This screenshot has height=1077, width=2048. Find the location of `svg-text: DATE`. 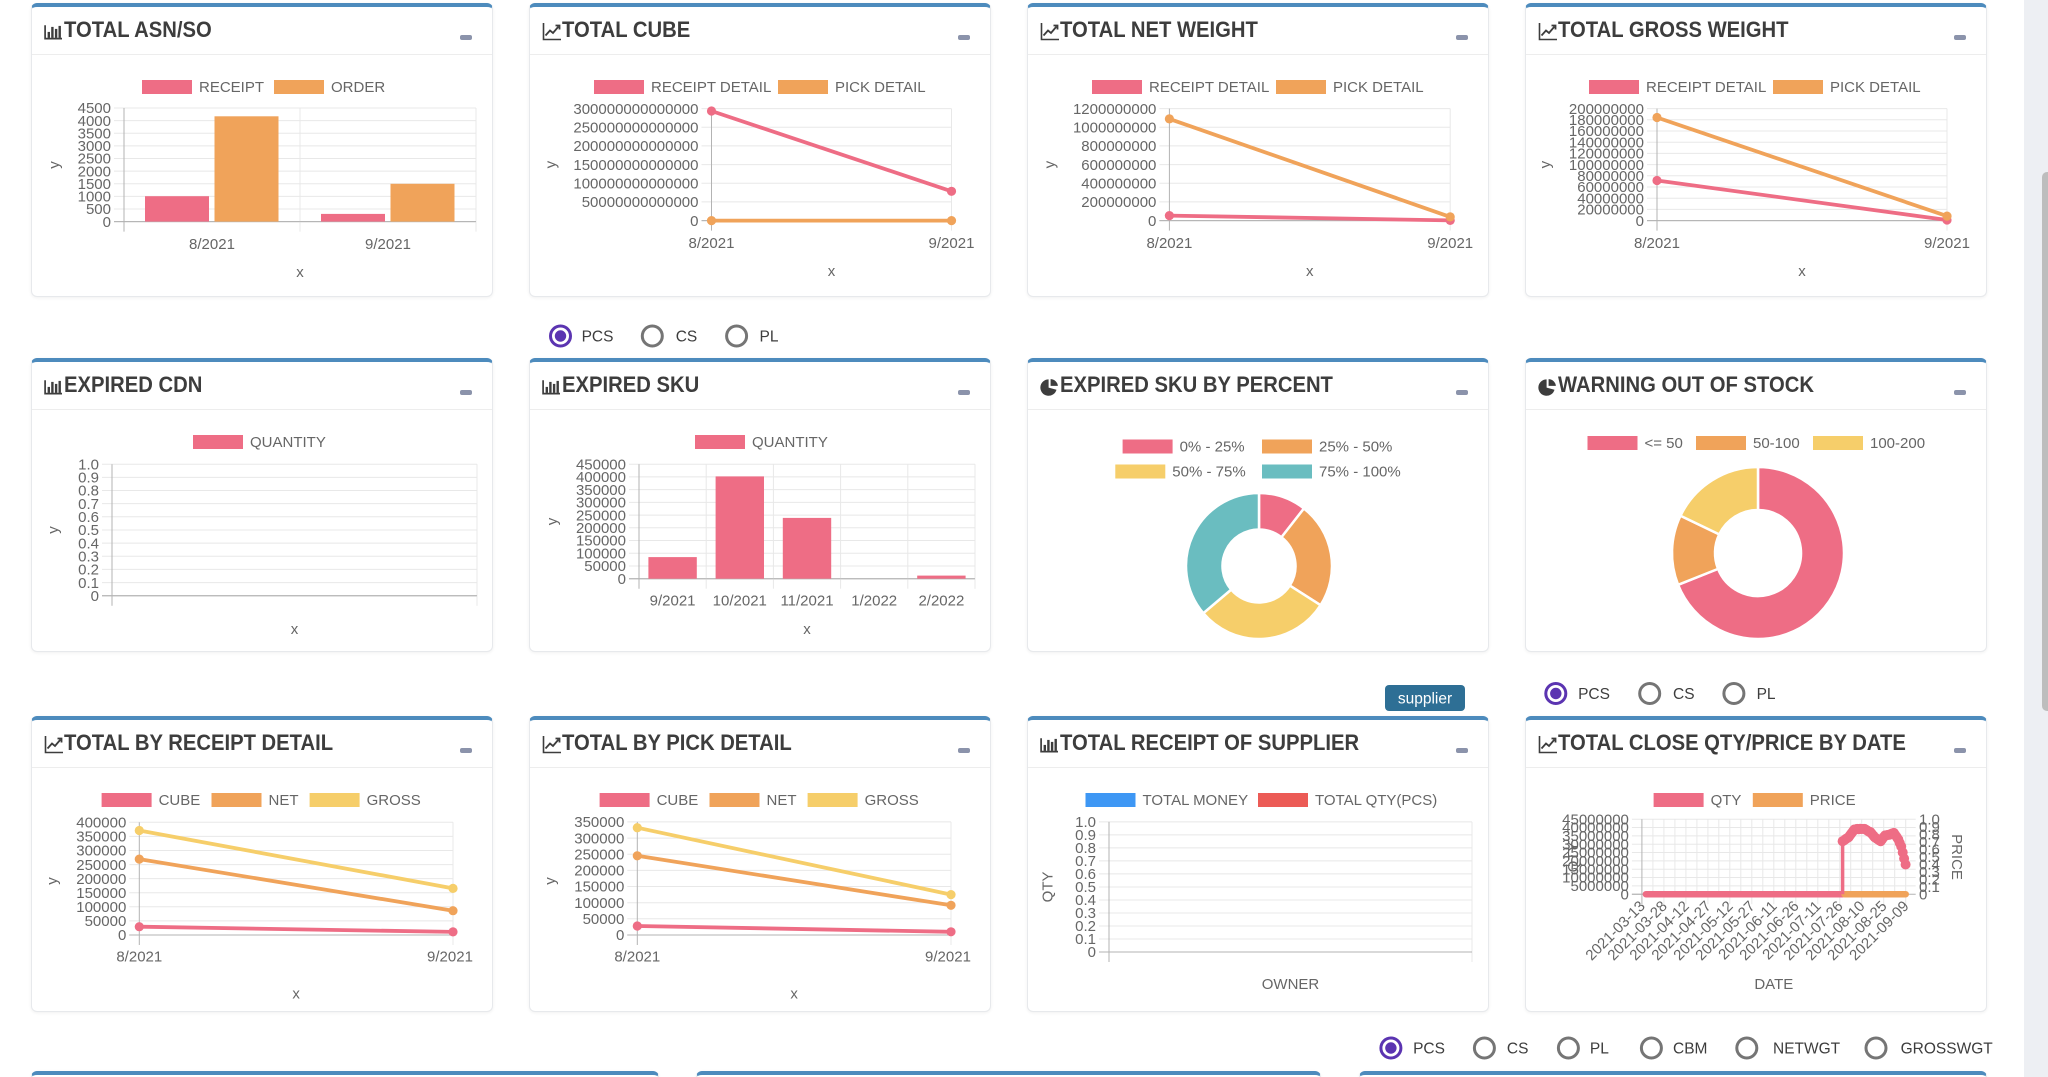

svg-text: DATE is located at coordinates (1773, 984).